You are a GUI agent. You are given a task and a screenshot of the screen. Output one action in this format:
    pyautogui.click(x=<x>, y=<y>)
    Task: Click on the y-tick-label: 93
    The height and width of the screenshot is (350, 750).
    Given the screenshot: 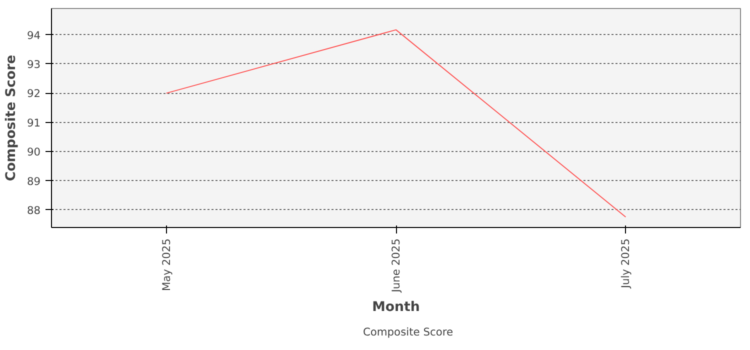 What is the action you would take?
    pyautogui.click(x=33, y=64)
    